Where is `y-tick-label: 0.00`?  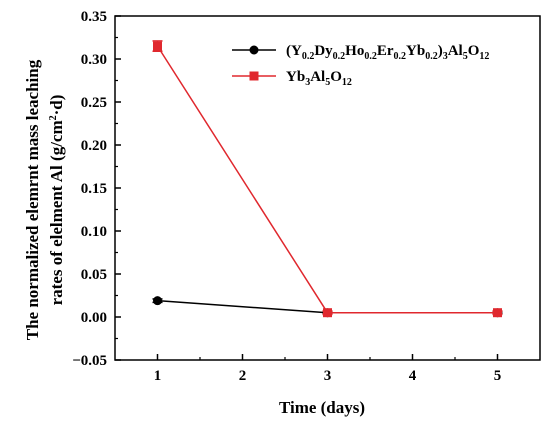
y-tick-label: 0.00 is located at coordinates (94, 318).